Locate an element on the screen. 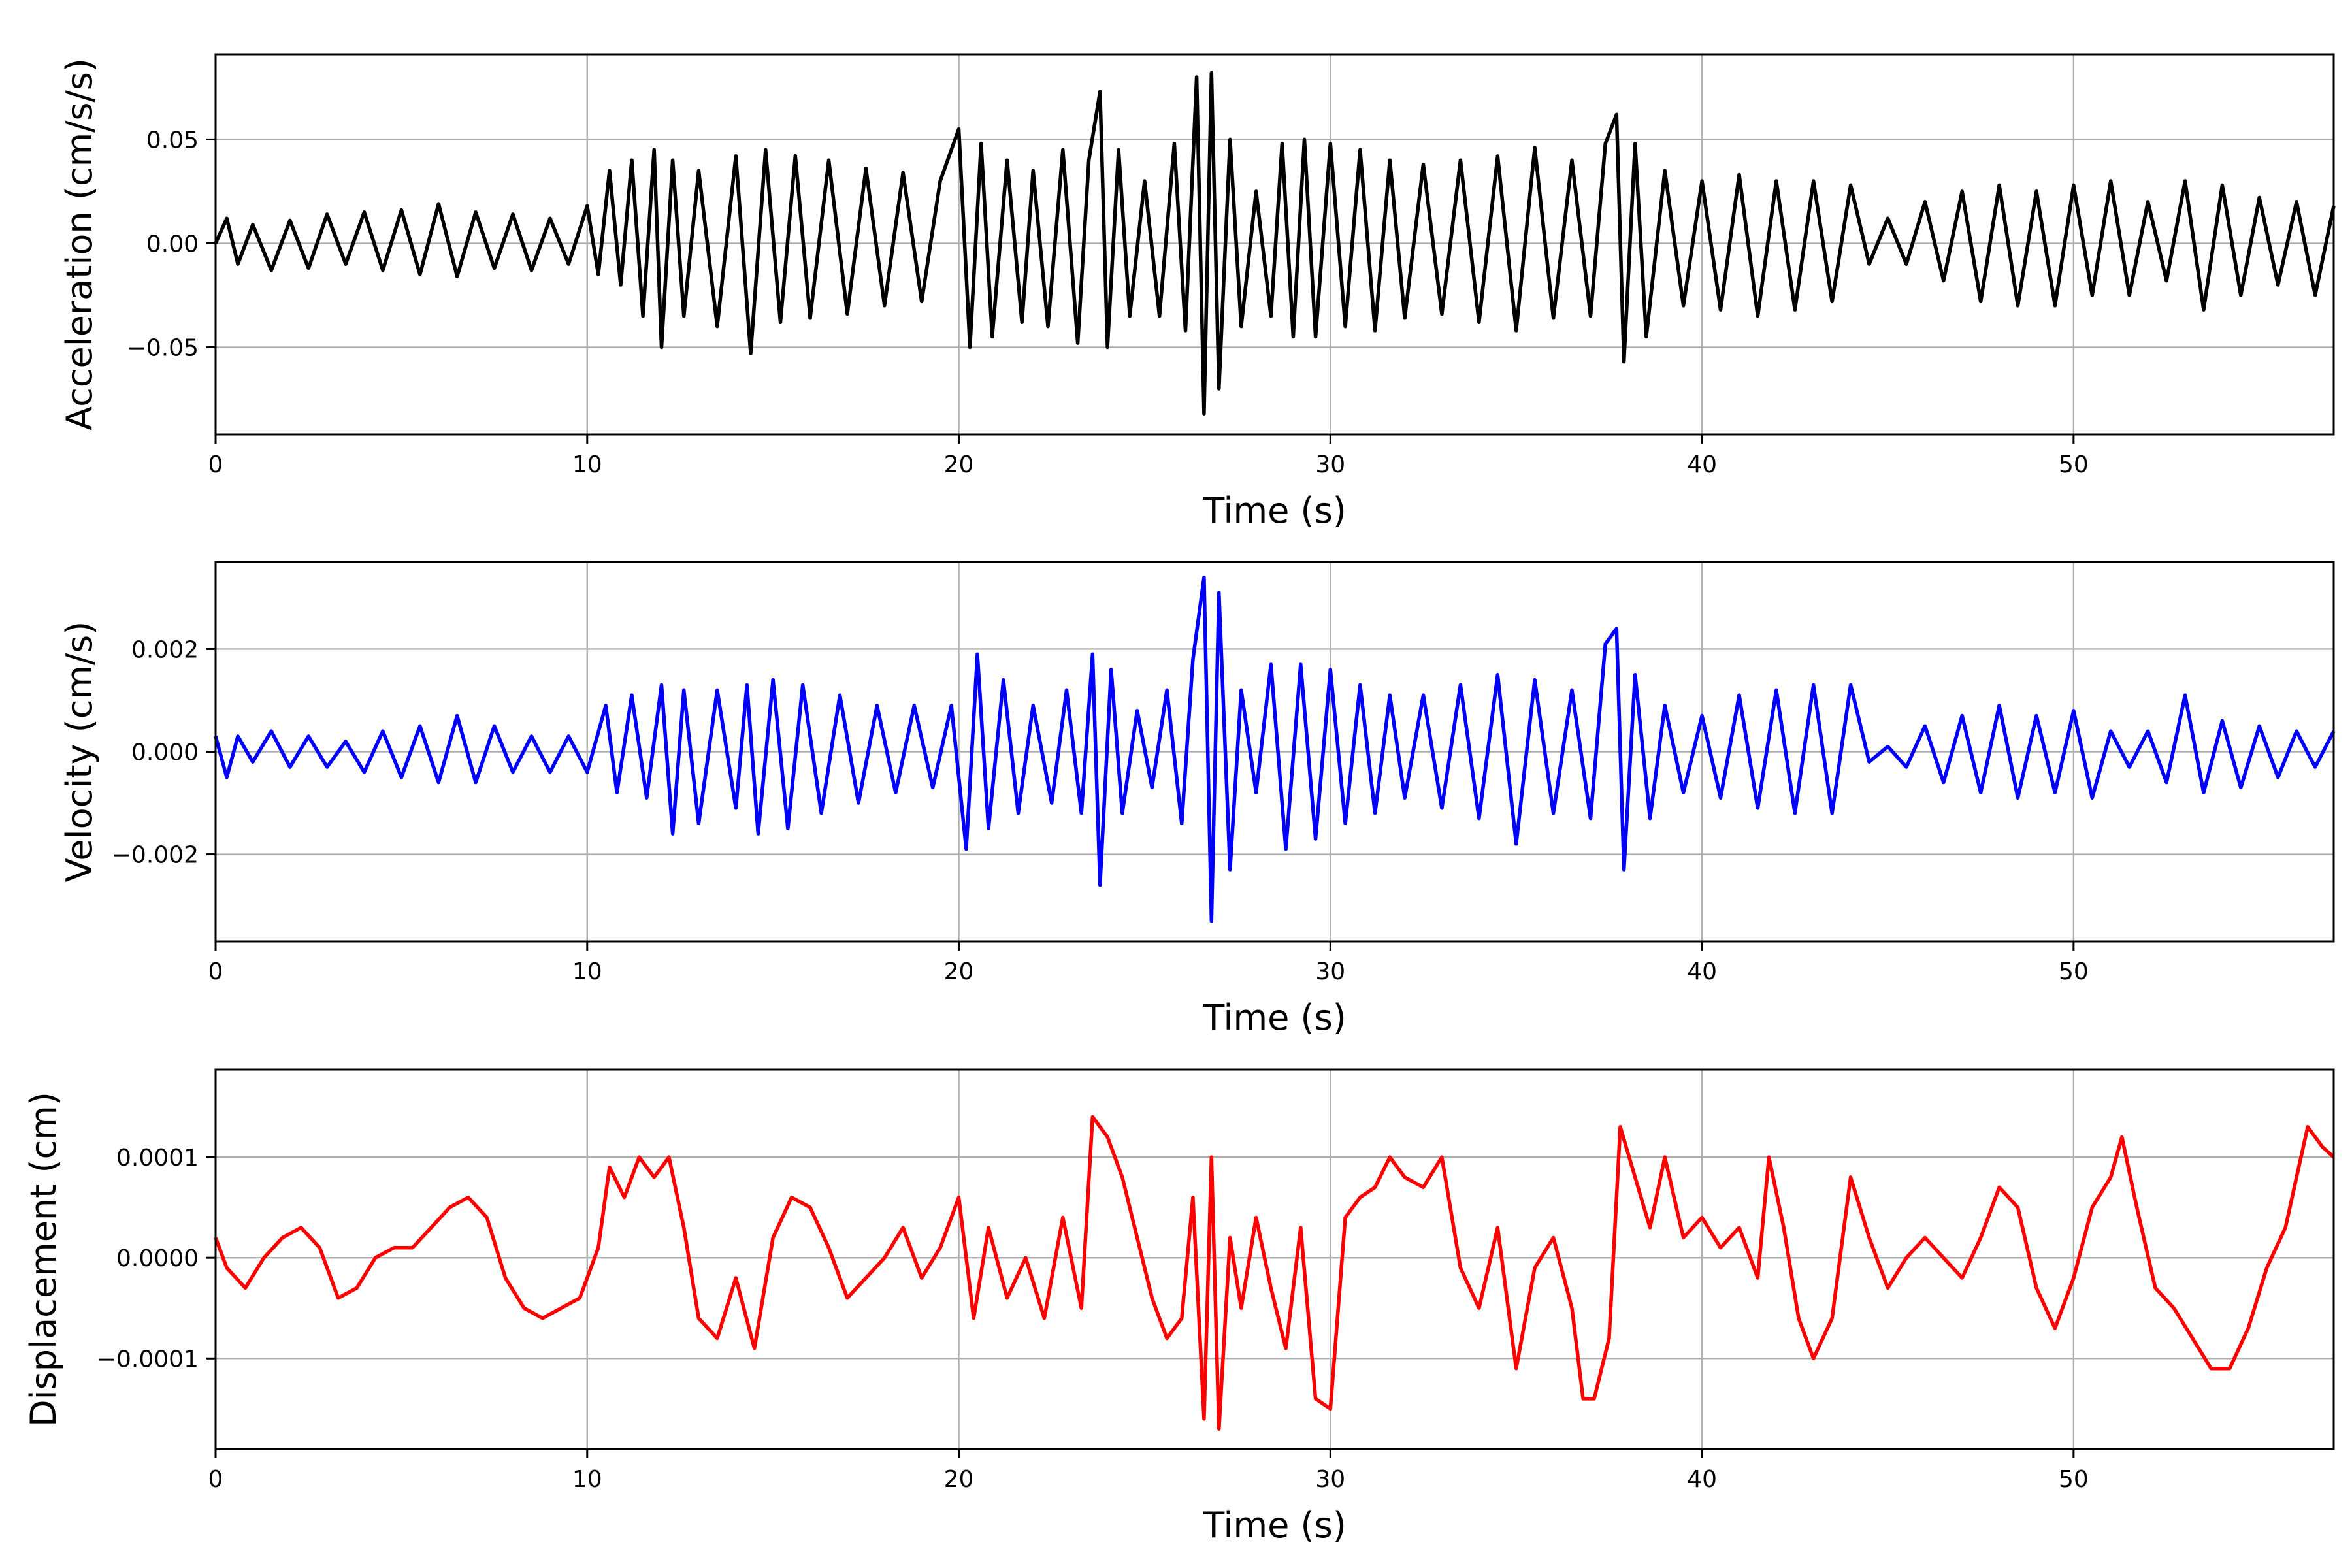  velocity-y-tick-label: −0.002 is located at coordinates (155, 855).